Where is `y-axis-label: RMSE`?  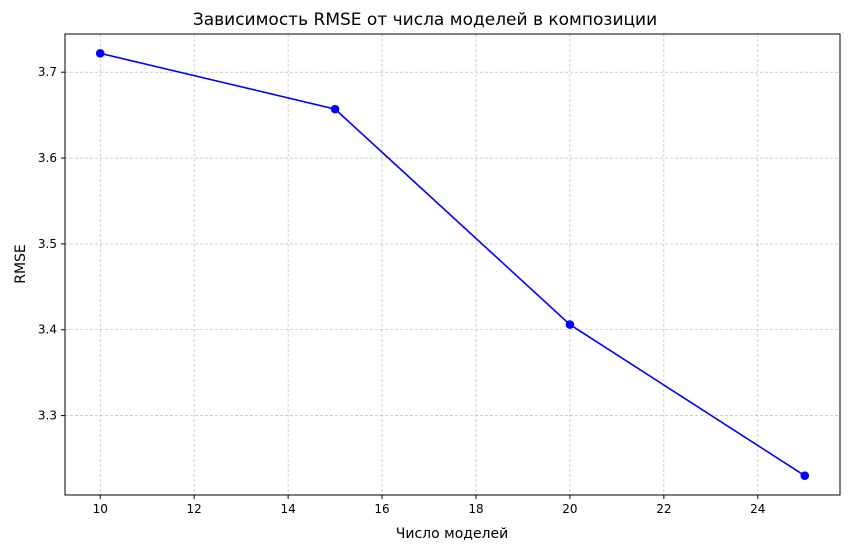
y-axis-label: RMSE is located at coordinates (21, 264).